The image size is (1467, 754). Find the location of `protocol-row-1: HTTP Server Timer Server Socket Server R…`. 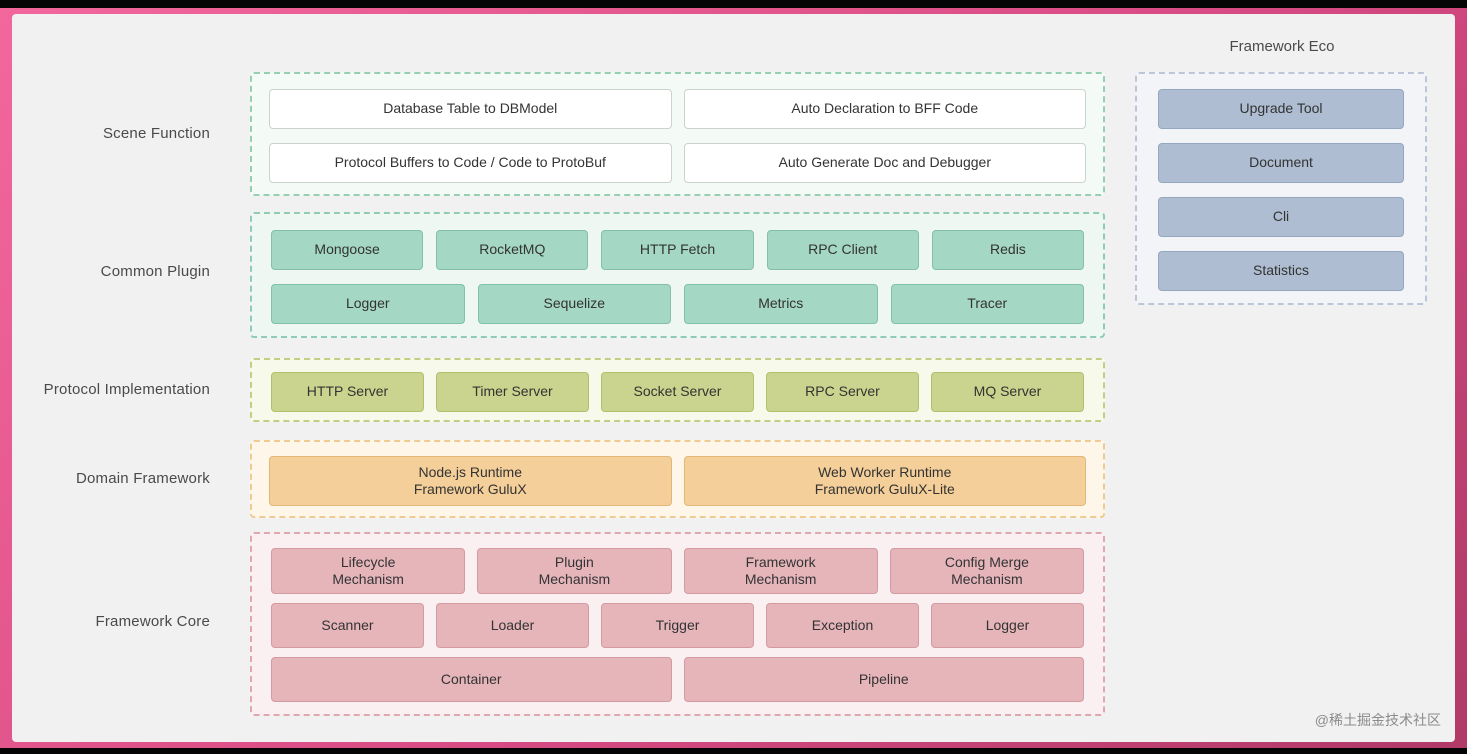

protocol-row-1: HTTP Server Timer Server Socket Server R… is located at coordinates (677, 392).